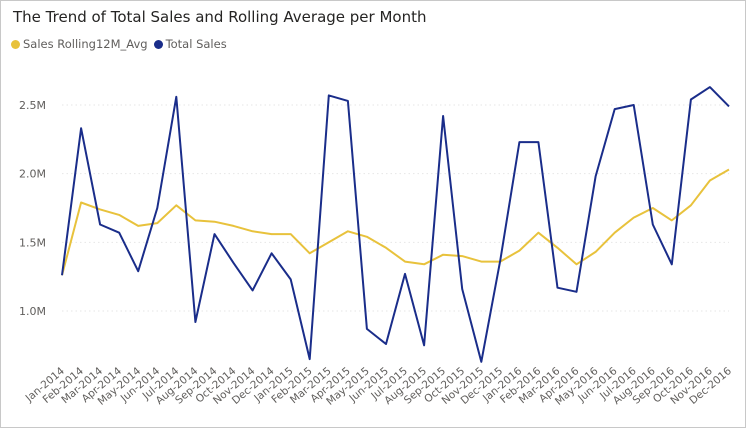 This screenshot has height=428, width=746. I want to click on y-tick-label: 2.0M, so click(32, 174).